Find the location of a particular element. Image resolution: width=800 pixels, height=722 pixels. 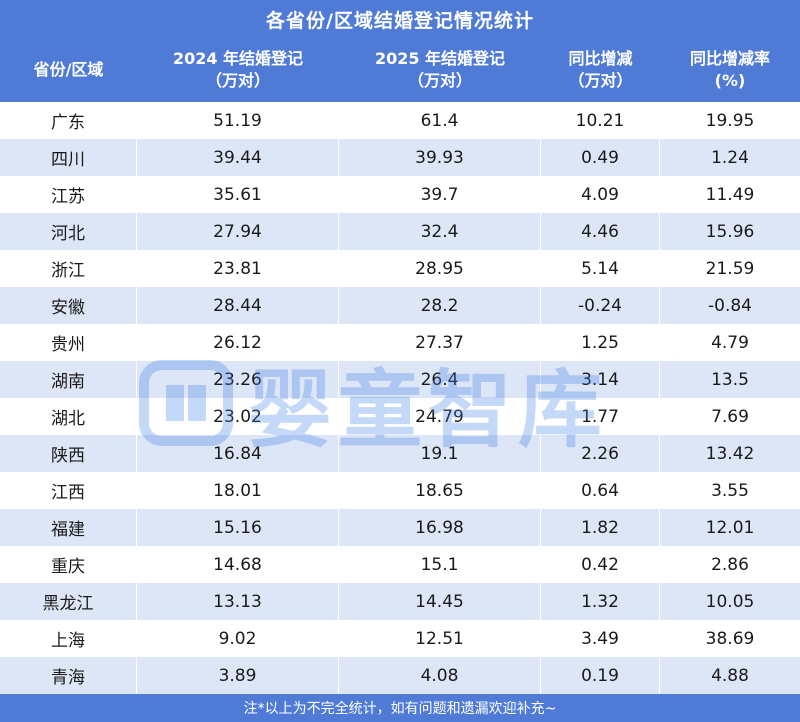

table-row: 福建 15.16 16.98 1.82 12.01 is located at coordinates (400, 527).